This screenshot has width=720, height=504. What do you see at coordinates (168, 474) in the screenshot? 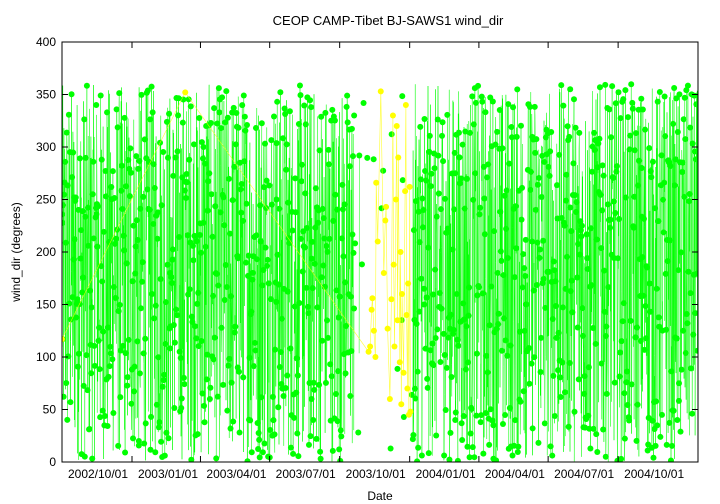
I see `x-tick-label: 2003/01/01` at bounding box center [168, 474].